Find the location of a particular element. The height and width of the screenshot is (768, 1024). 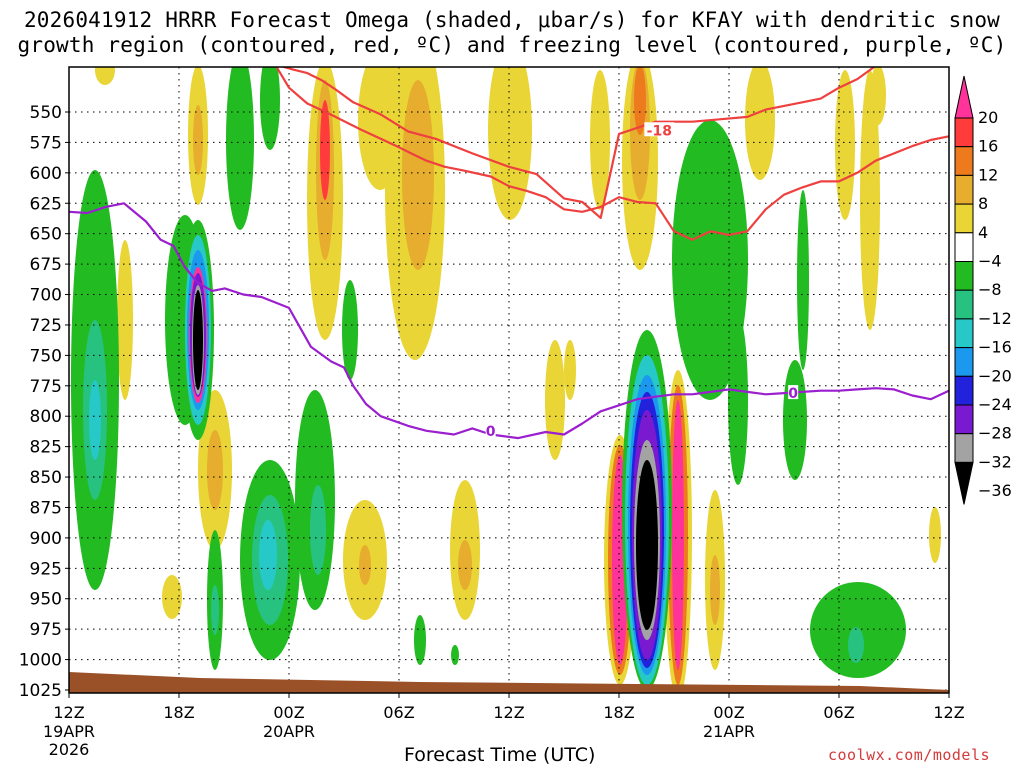

time-tick-36: 00Z is located at coordinates (728, 712).